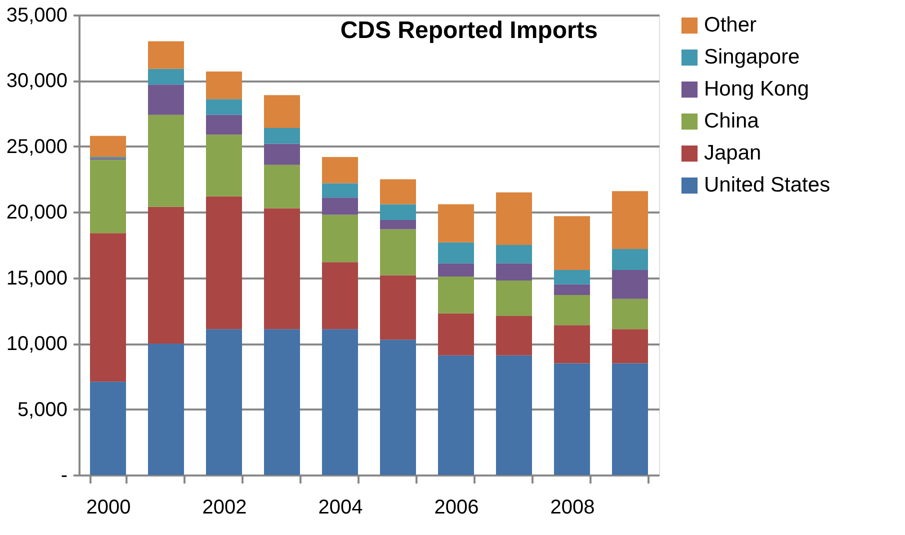  I want to click on legend-label: Japan, so click(733, 153).